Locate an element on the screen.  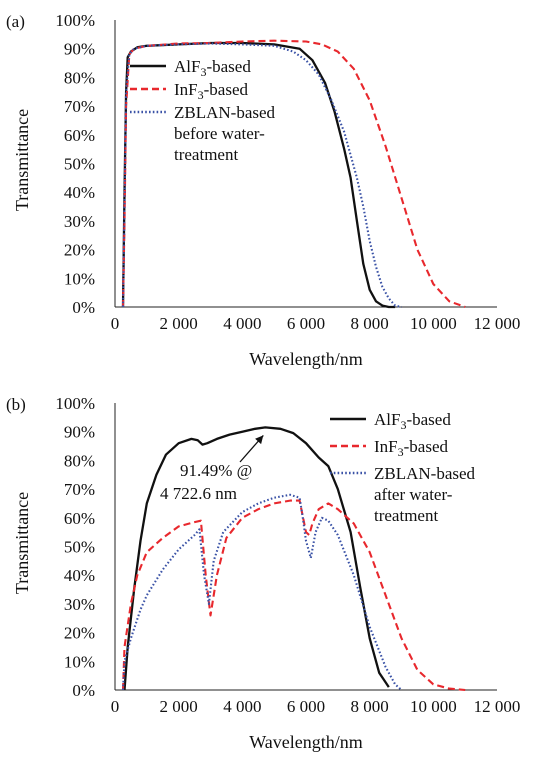
series-line-zblan is located at coordinates (262, 592).